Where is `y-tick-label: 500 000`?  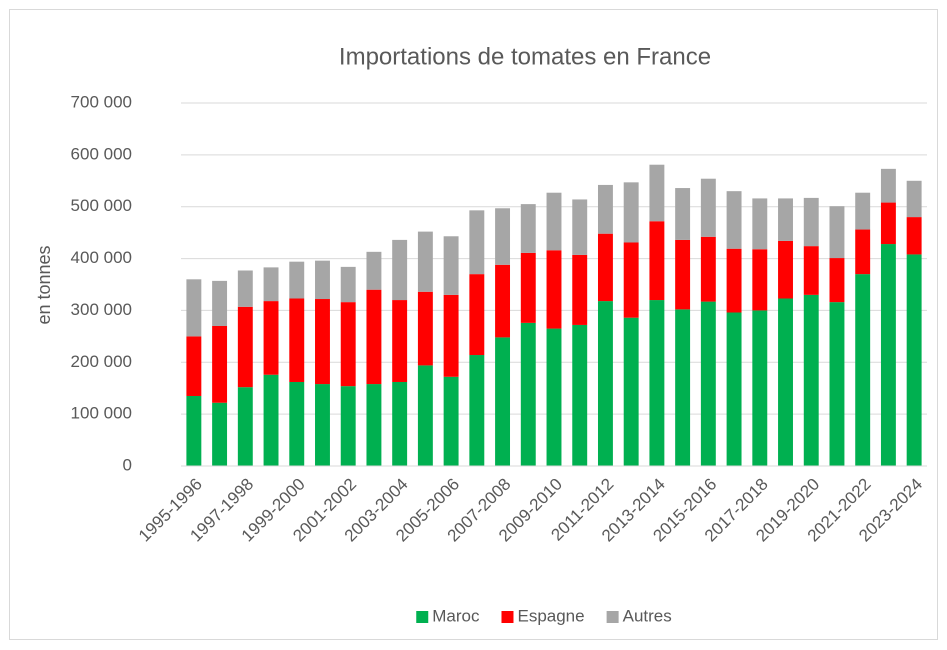
y-tick-label: 500 000 is located at coordinates (101, 205).